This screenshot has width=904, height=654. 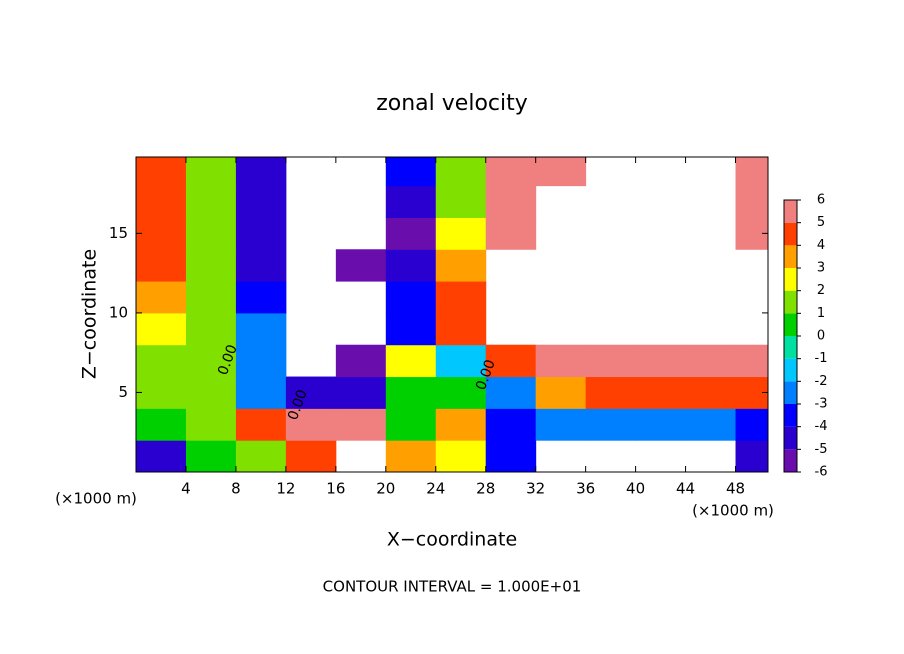 What do you see at coordinates (90, 314) in the screenshot?
I see `y-axis-label: Z−coordinate` at bounding box center [90, 314].